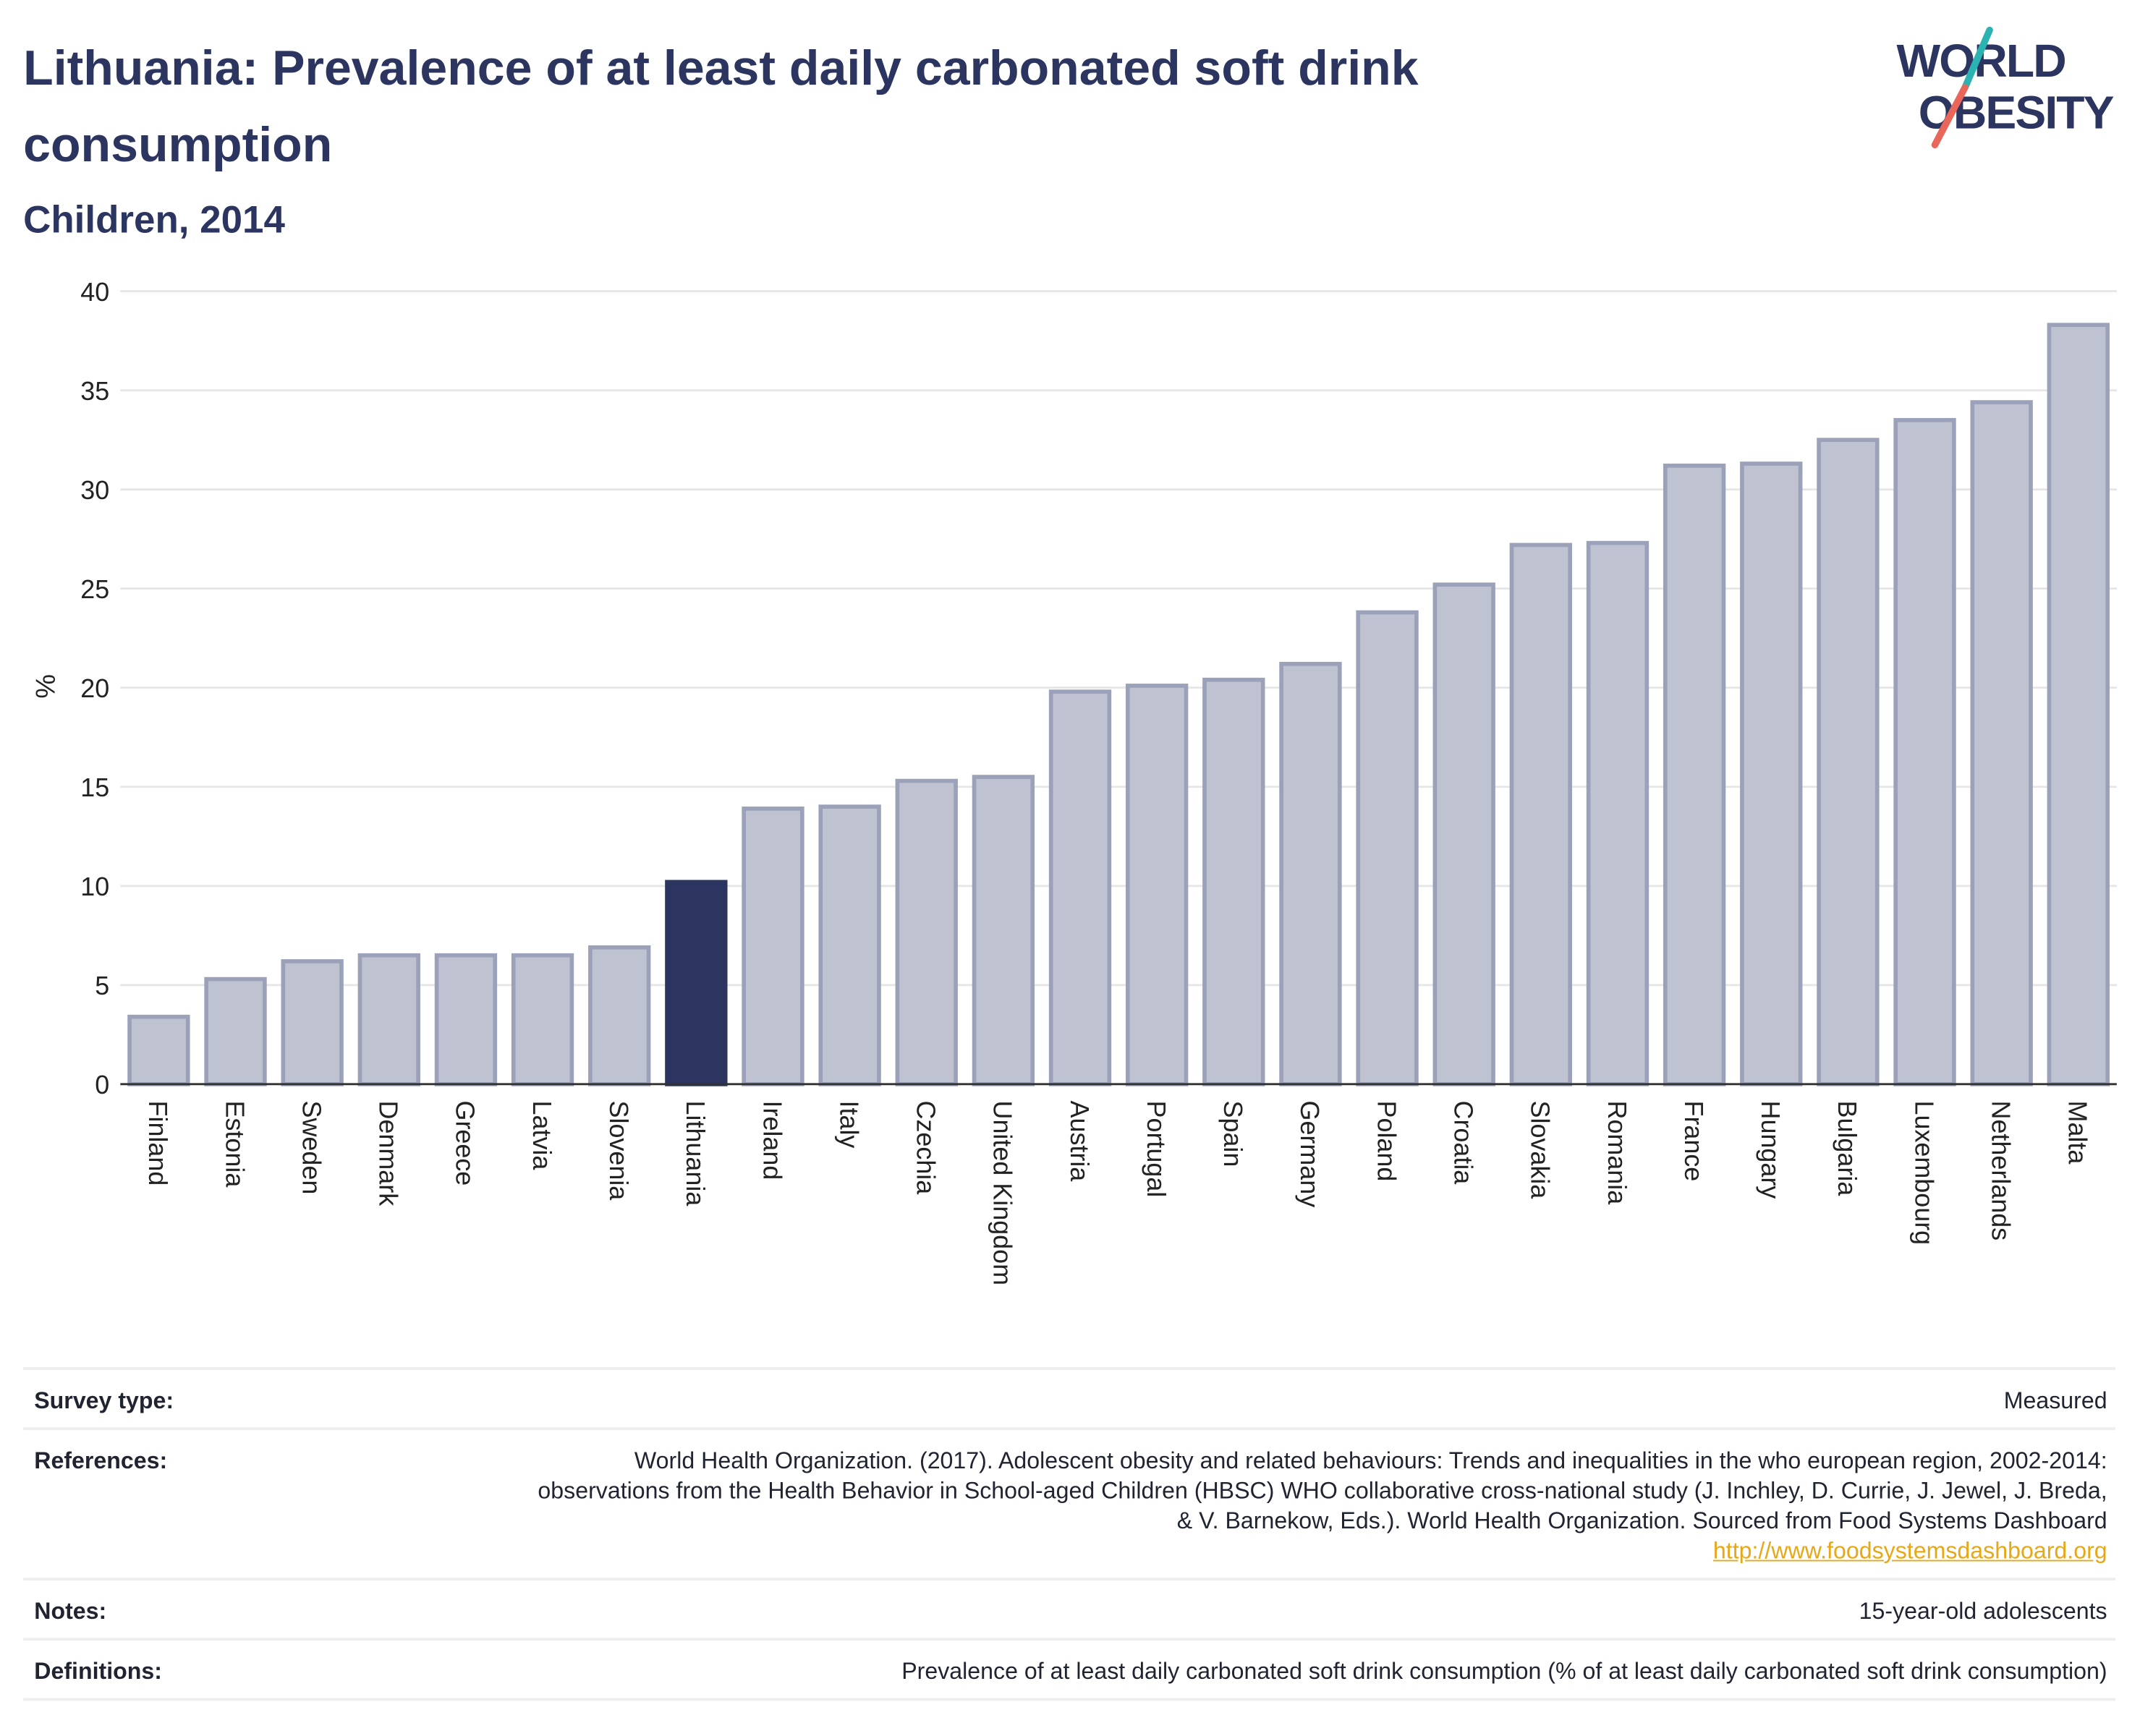 This screenshot has width=2140, height=1736. Describe the element at coordinates (158, 1050) in the screenshot. I see `bar-finland` at that location.